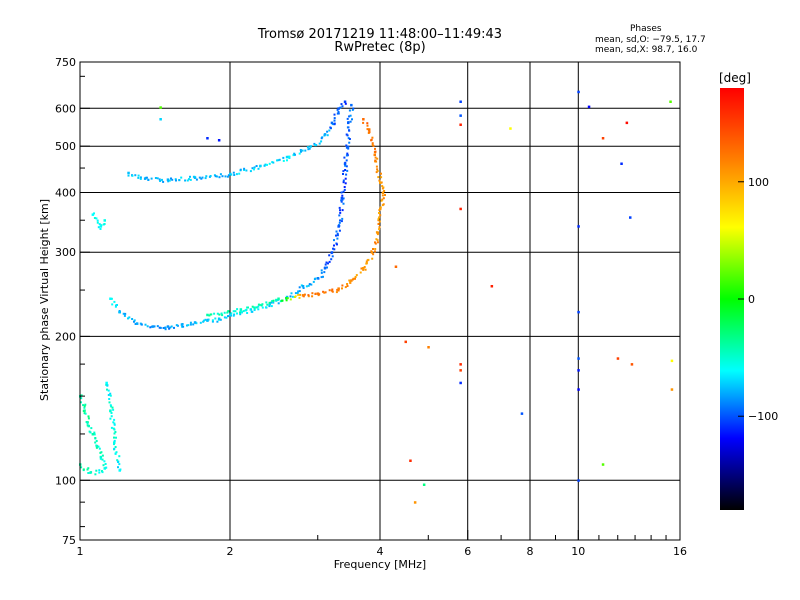  Describe the element at coordinates (650, 40) in the screenshot. I see `phases-stats-o: mean, sd,O: −79.5, 17.7` at that location.